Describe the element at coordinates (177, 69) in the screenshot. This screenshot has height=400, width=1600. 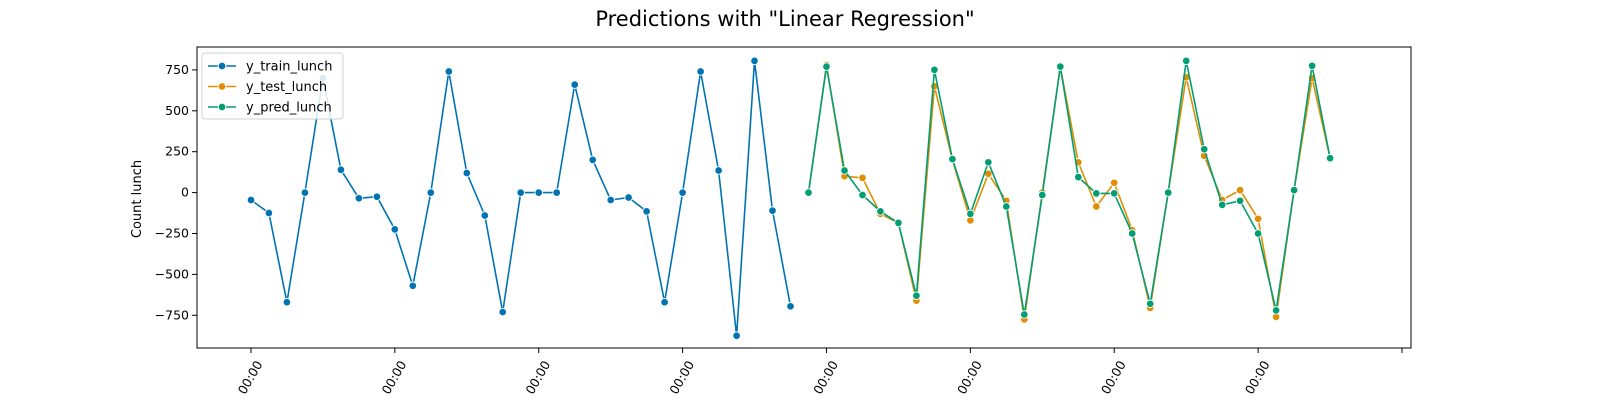
I see `y-tick-label: 750` at that location.